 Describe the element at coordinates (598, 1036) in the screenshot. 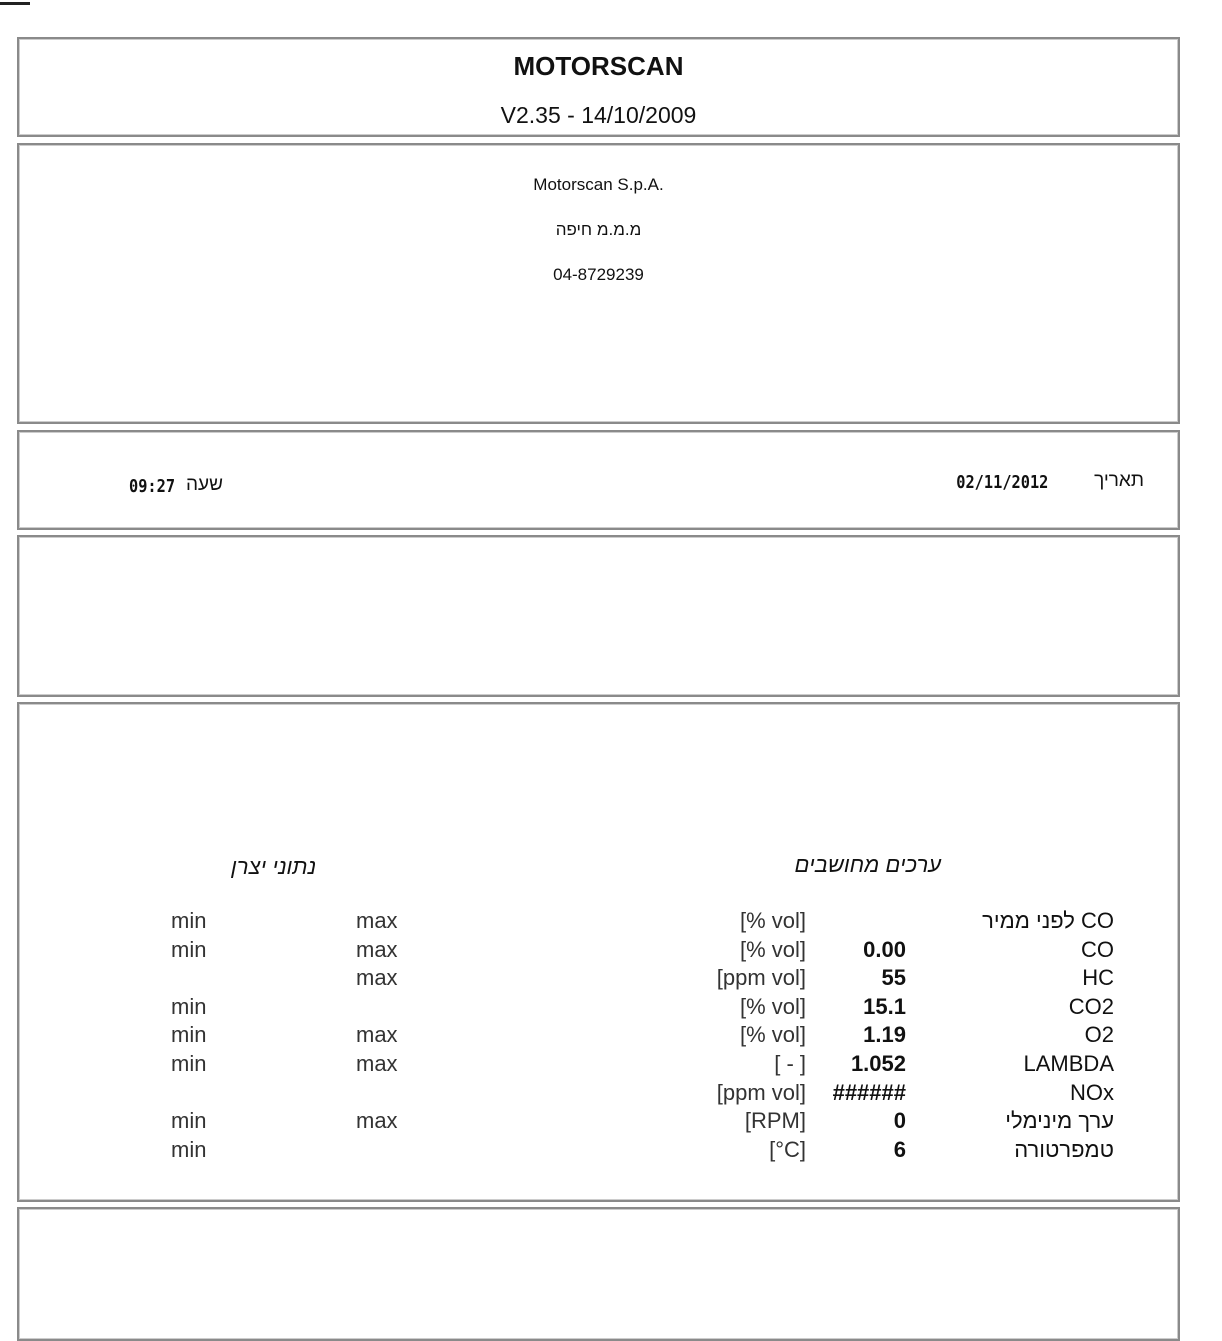

I see `result-row: O2 1.19 [% vol] min max` at that location.